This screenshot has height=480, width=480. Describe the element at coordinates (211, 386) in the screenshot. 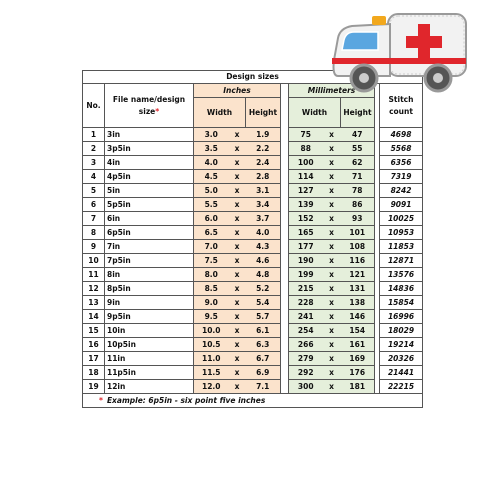

I see `width-inches: 12.0` at that location.